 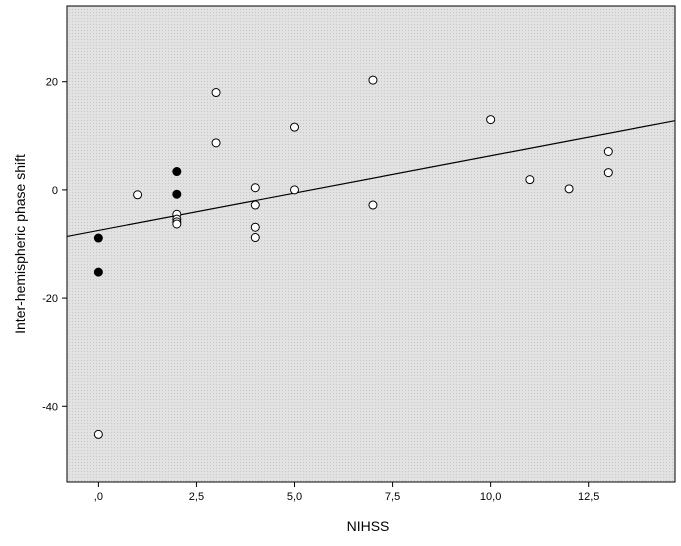 I want to click on y-tick-label: 20, so click(x=52, y=83).